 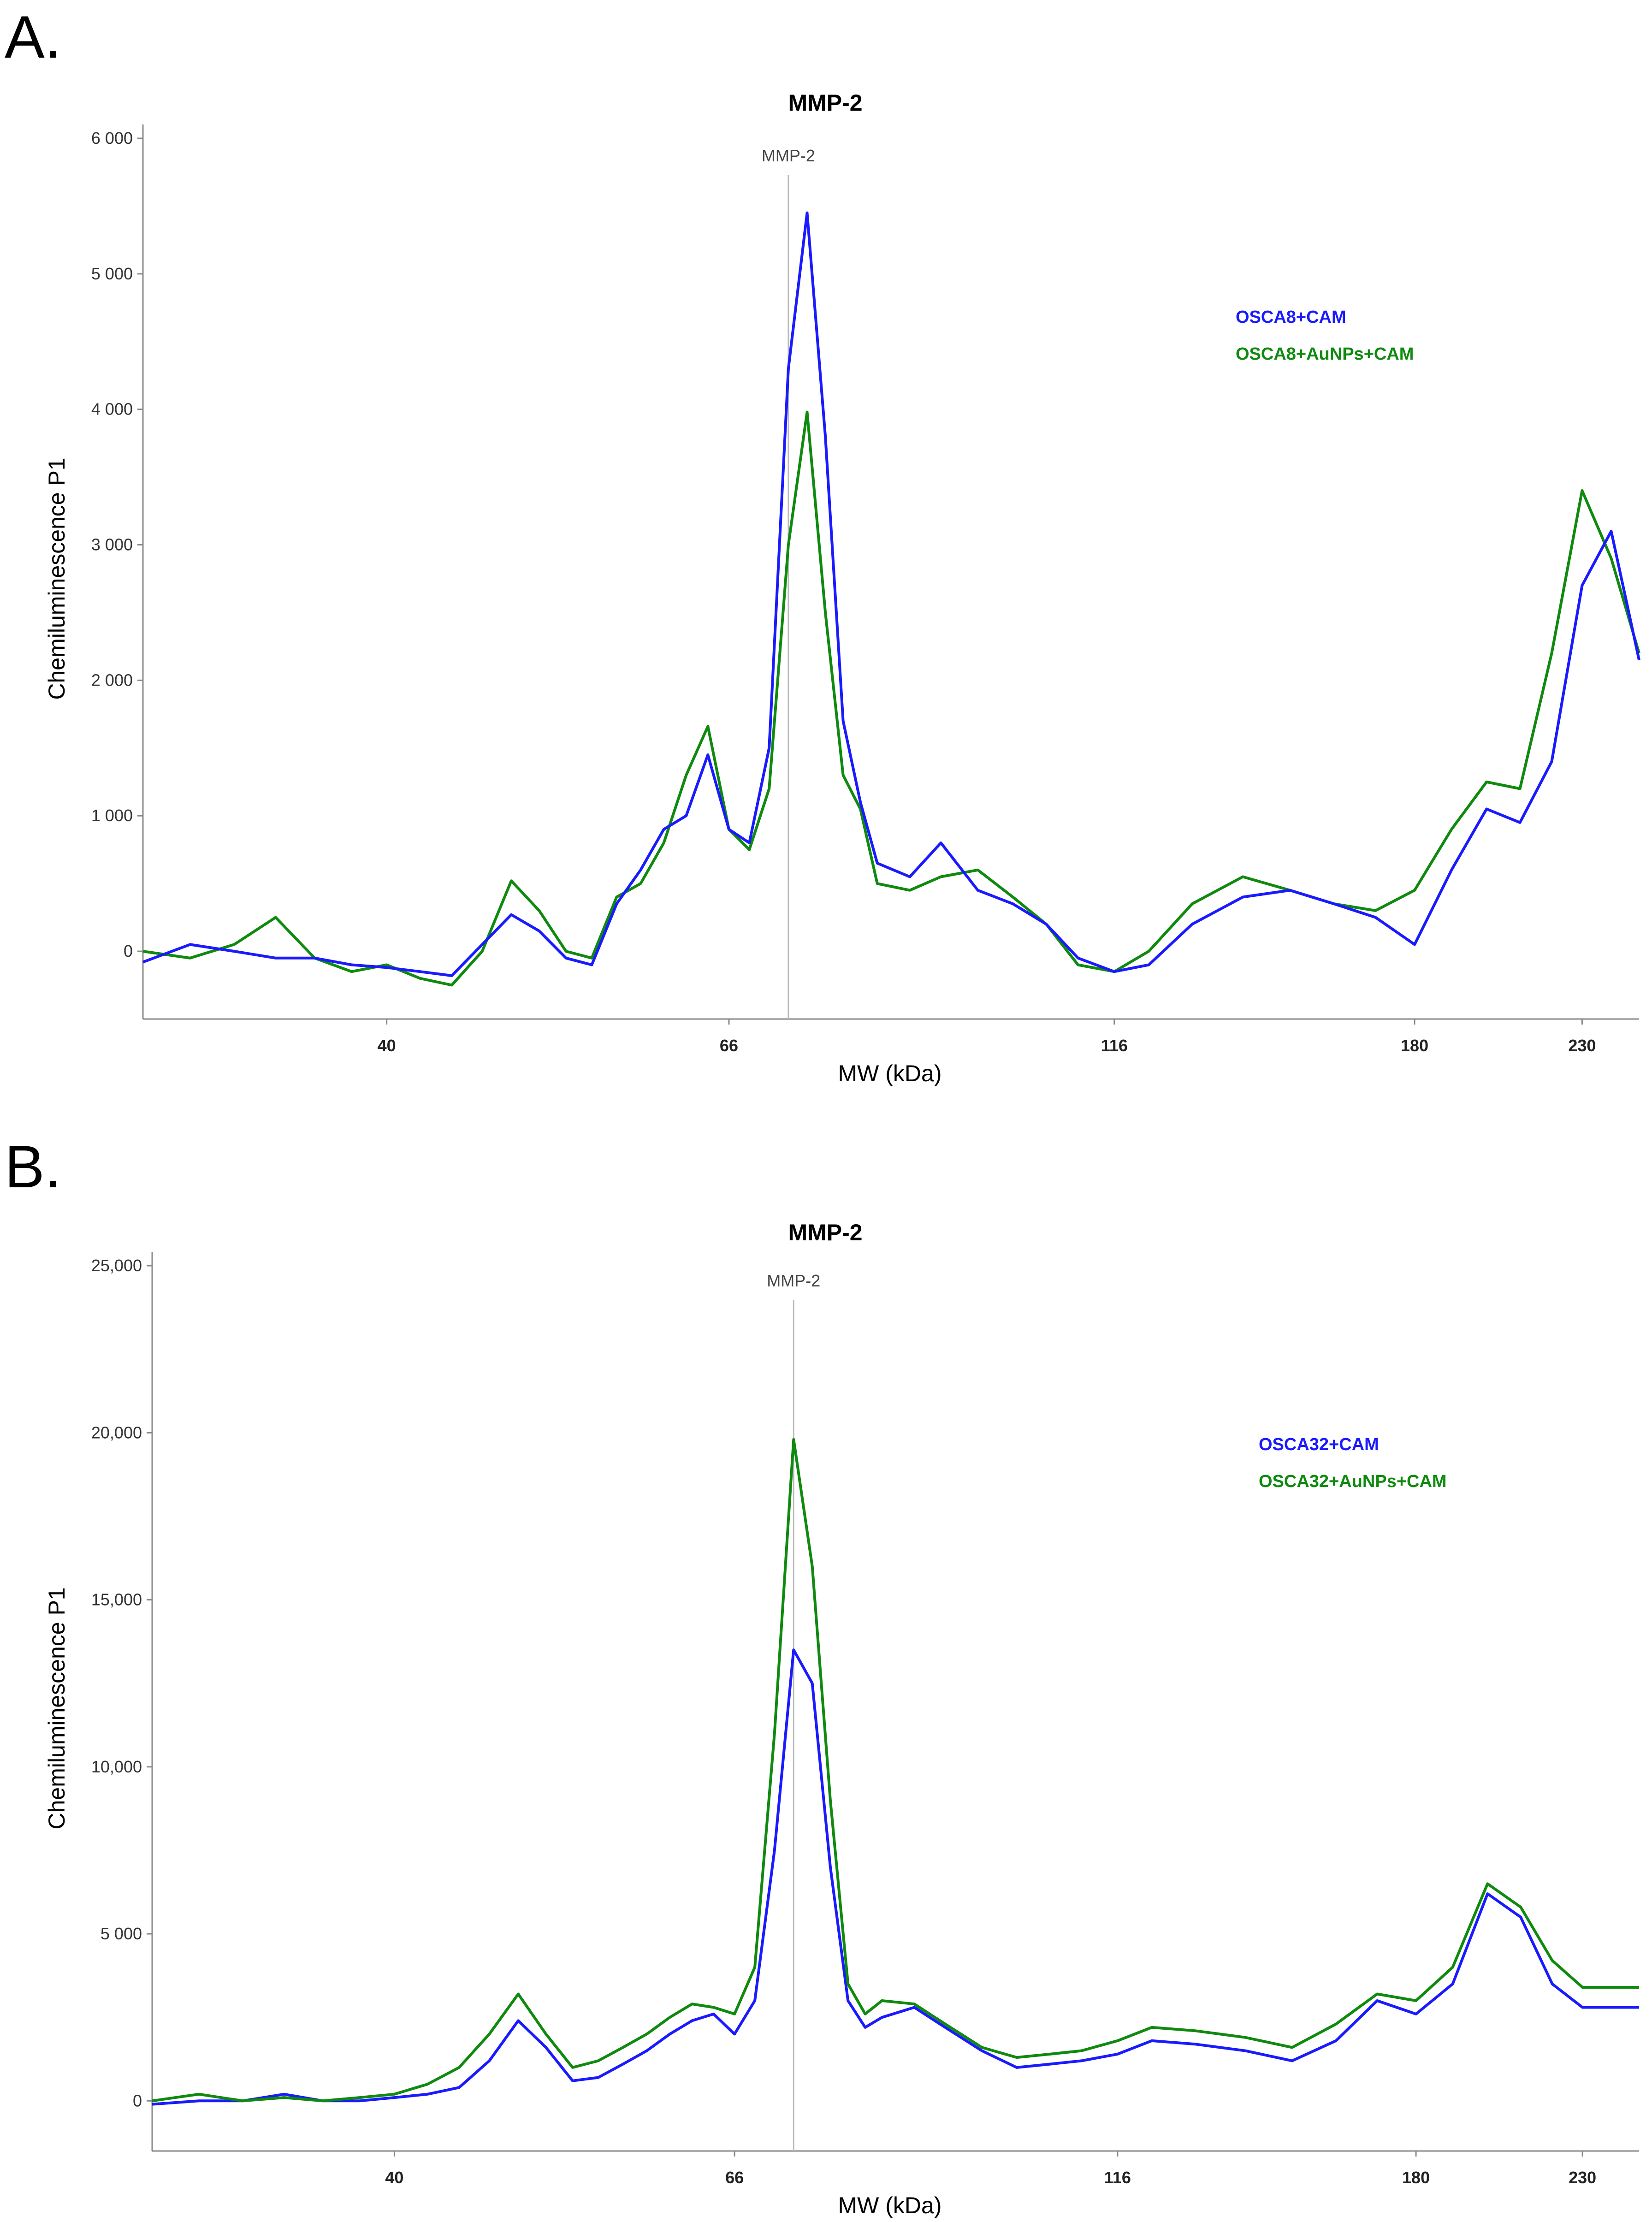 I want to click on panel-label: A., so click(x=33, y=37).